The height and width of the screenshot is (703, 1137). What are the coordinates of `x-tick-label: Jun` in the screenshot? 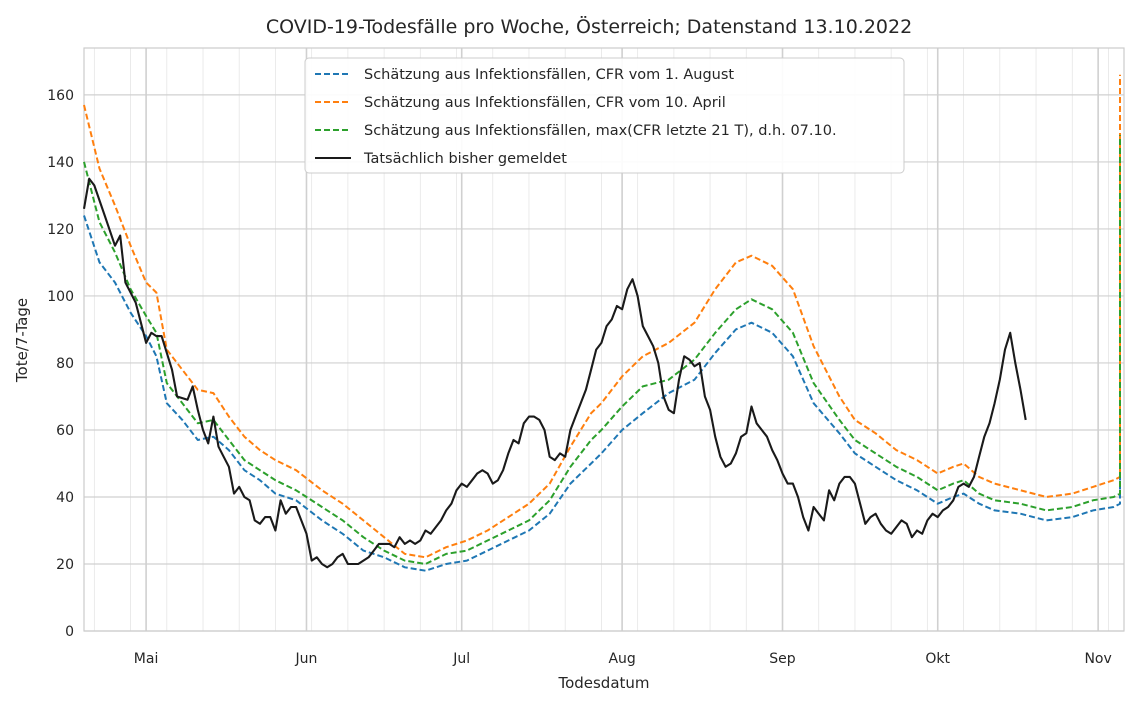 It's located at (306, 659).